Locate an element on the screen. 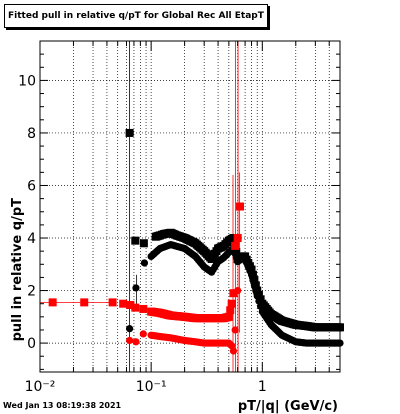  y-axis-label: pull in relative q/pT is located at coordinates (17, 270).